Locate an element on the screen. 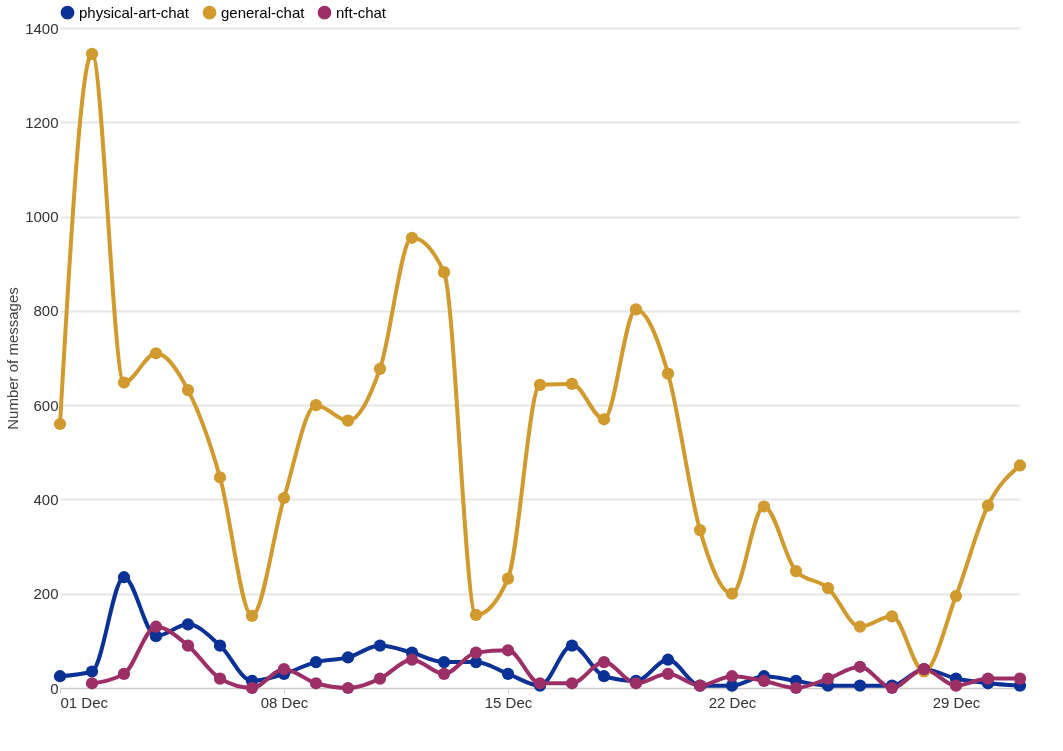 The height and width of the screenshot is (751, 1063). y-tick-label: 200 is located at coordinates (46, 594).